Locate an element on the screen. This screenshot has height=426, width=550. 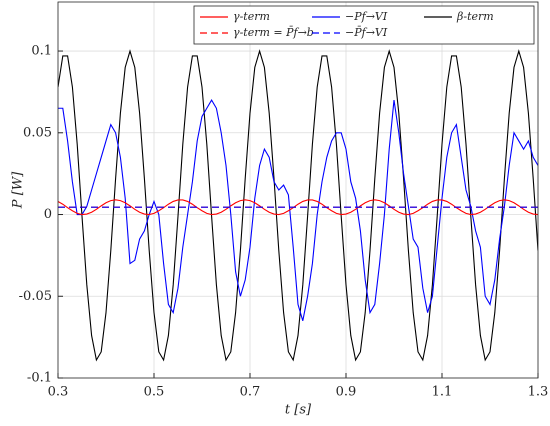
x-tick-label: 0.7 is located at coordinates (250, 392).